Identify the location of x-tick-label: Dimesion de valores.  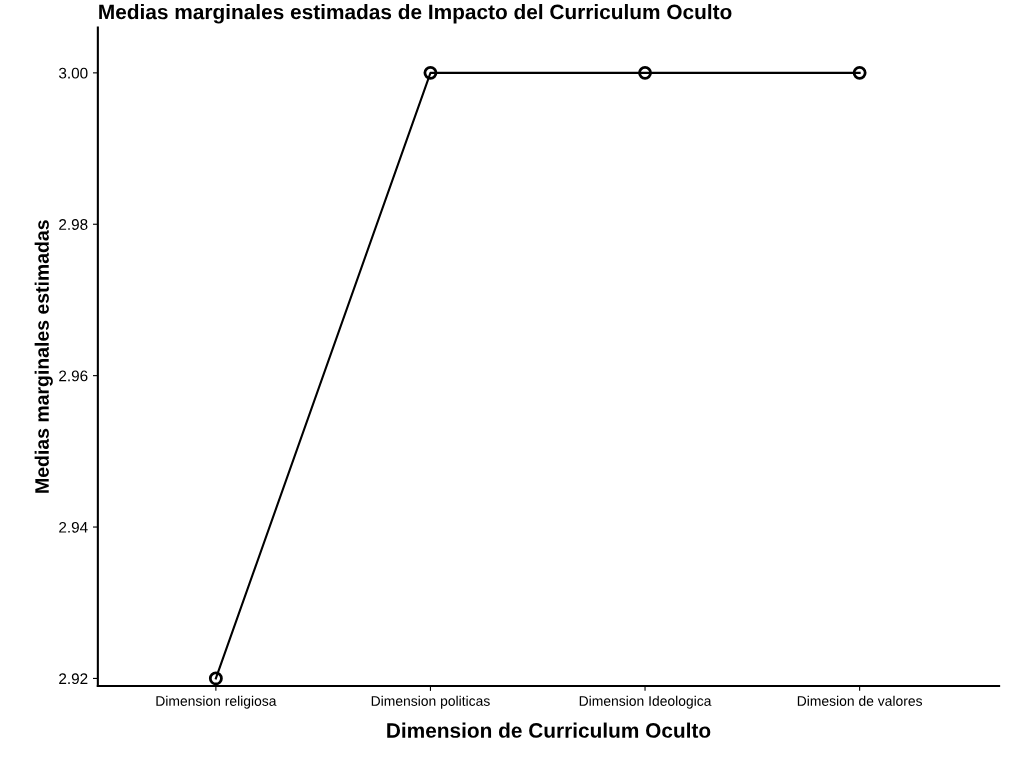
(860, 700).